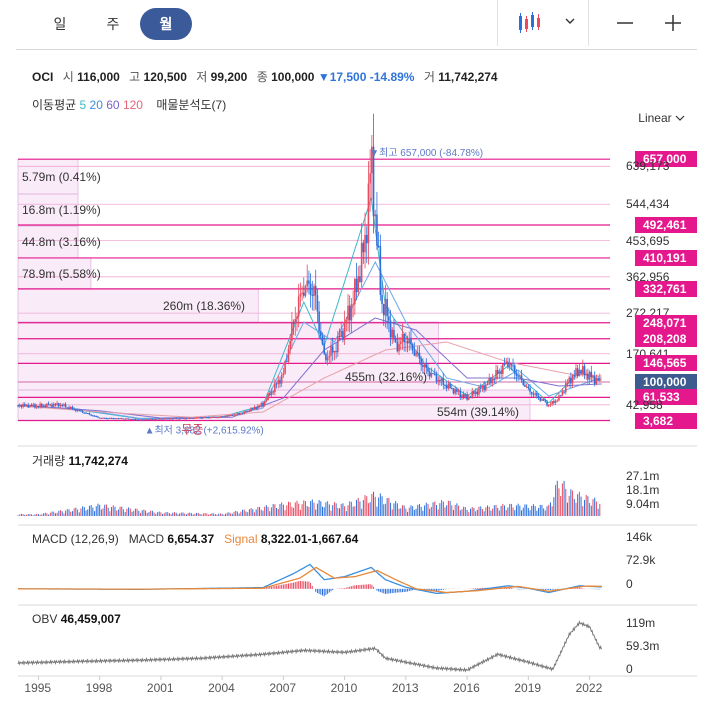 The height and width of the screenshot is (714, 707). Describe the element at coordinates (54, 105) in the screenshot. I see `ma-label: 이동평균` at that location.